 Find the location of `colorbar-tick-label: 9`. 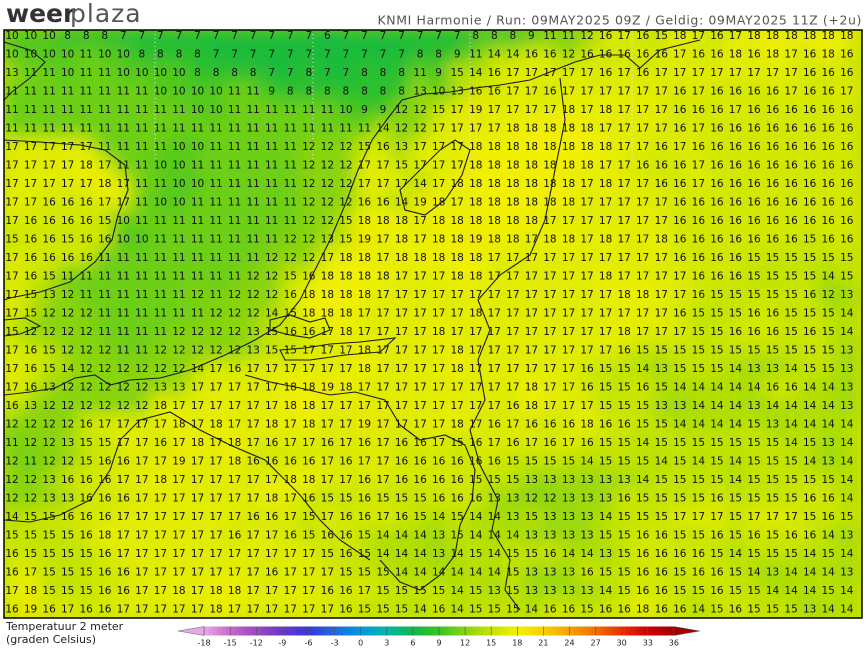

colorbar-tick-label: 9 is located at coordinates (438, 643).